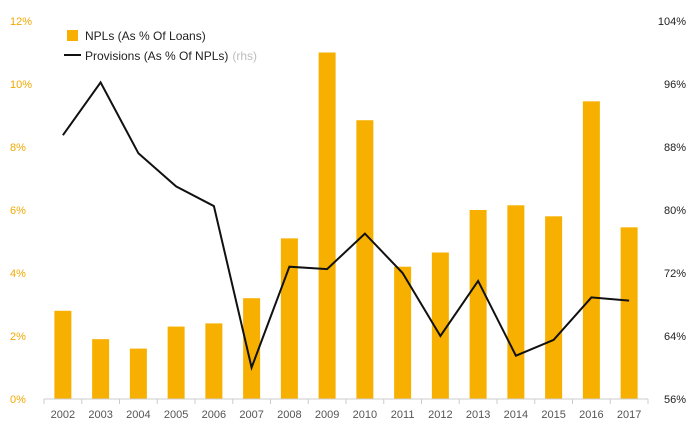  I want to click on x-tick-label: 2004, so click(138, 415).